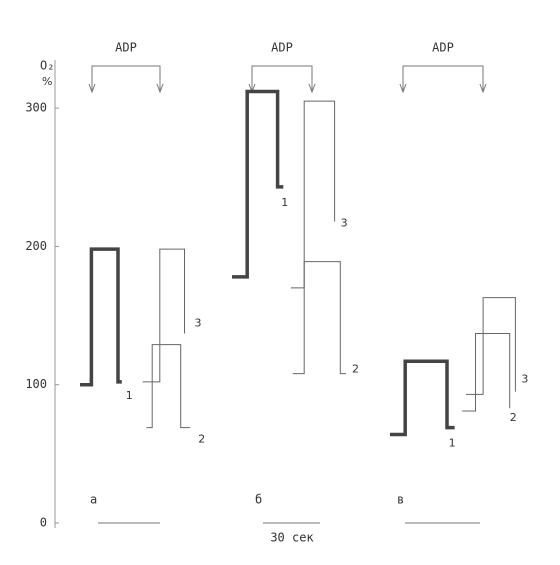 This screenshot has width=560, height=565. What do you see at coordinates (292, 538) in the screenshot?
I see `scale-label: 30 сек` at bounding box center [292, 538].